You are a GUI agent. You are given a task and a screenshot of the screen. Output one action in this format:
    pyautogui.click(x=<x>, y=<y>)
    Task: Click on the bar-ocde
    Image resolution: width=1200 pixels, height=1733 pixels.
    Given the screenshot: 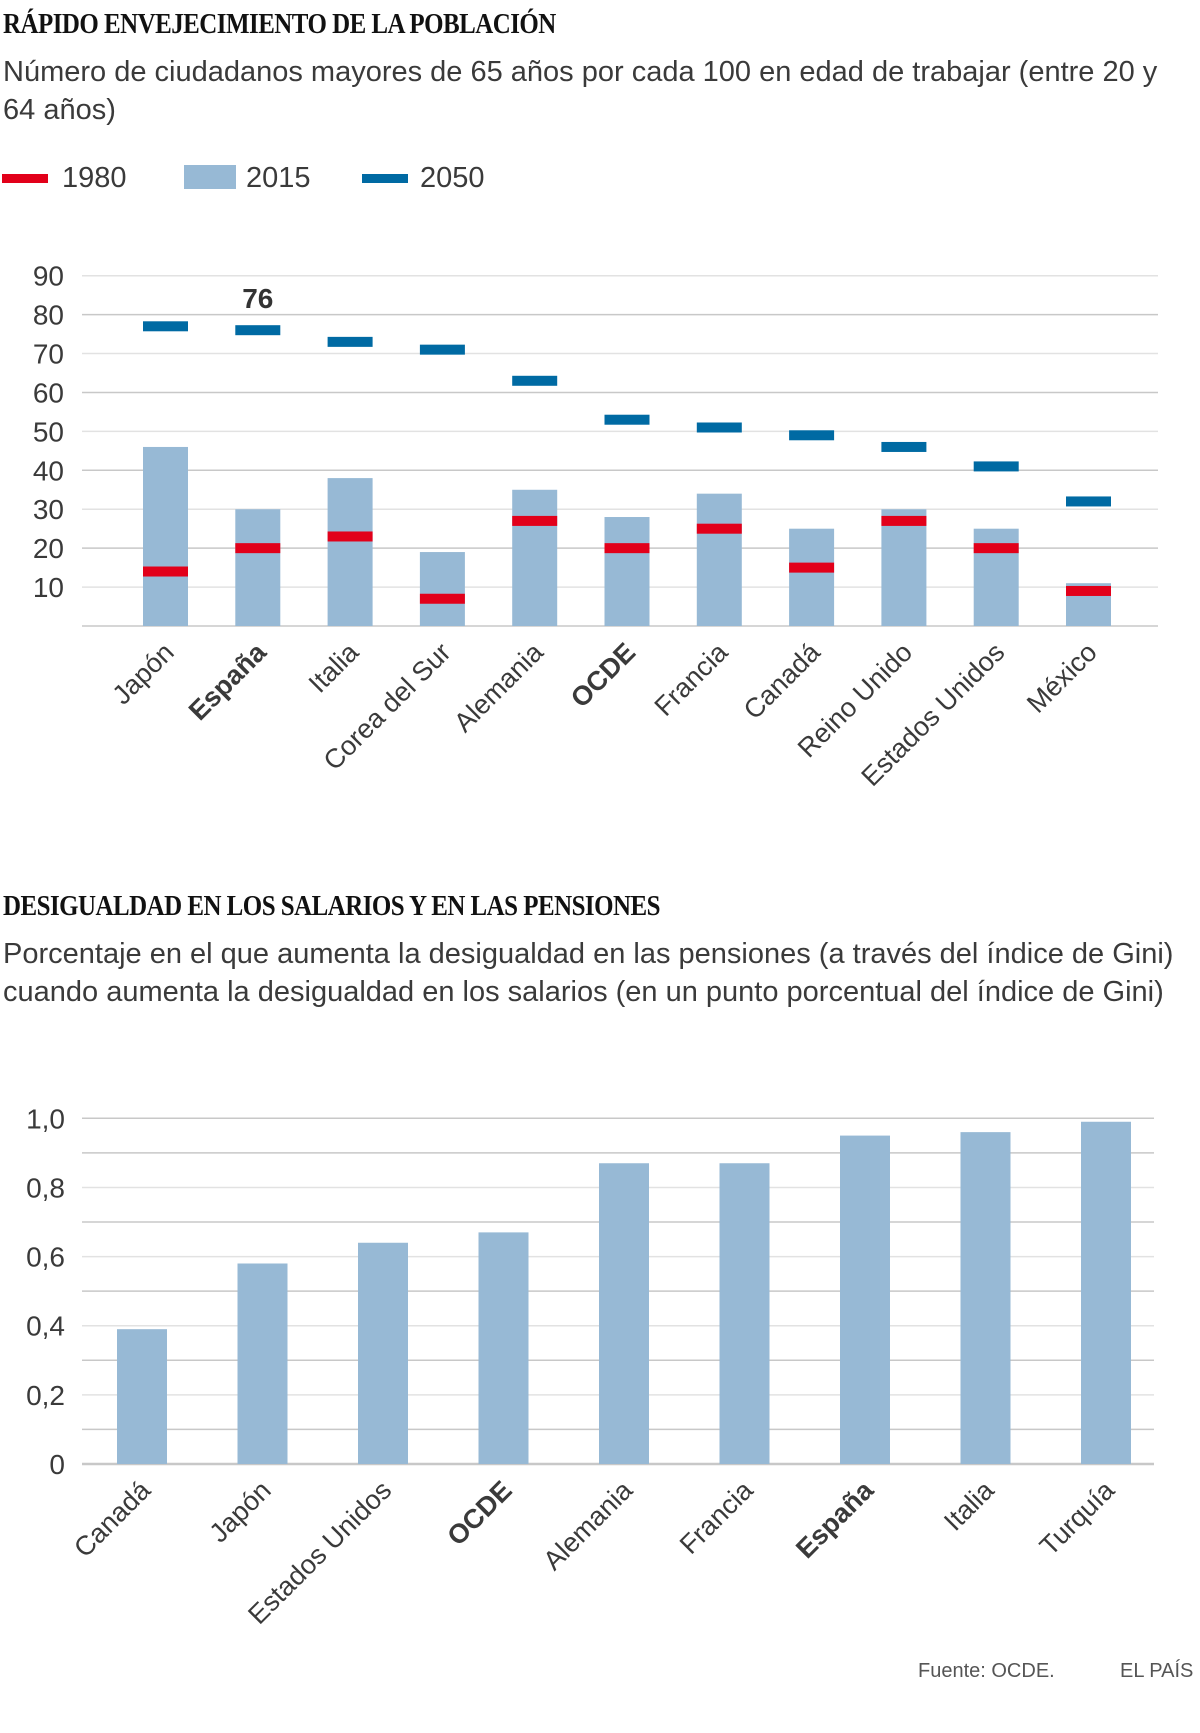 What is the action you would take?
    pyautogui.click(x=503, y=1348)
    